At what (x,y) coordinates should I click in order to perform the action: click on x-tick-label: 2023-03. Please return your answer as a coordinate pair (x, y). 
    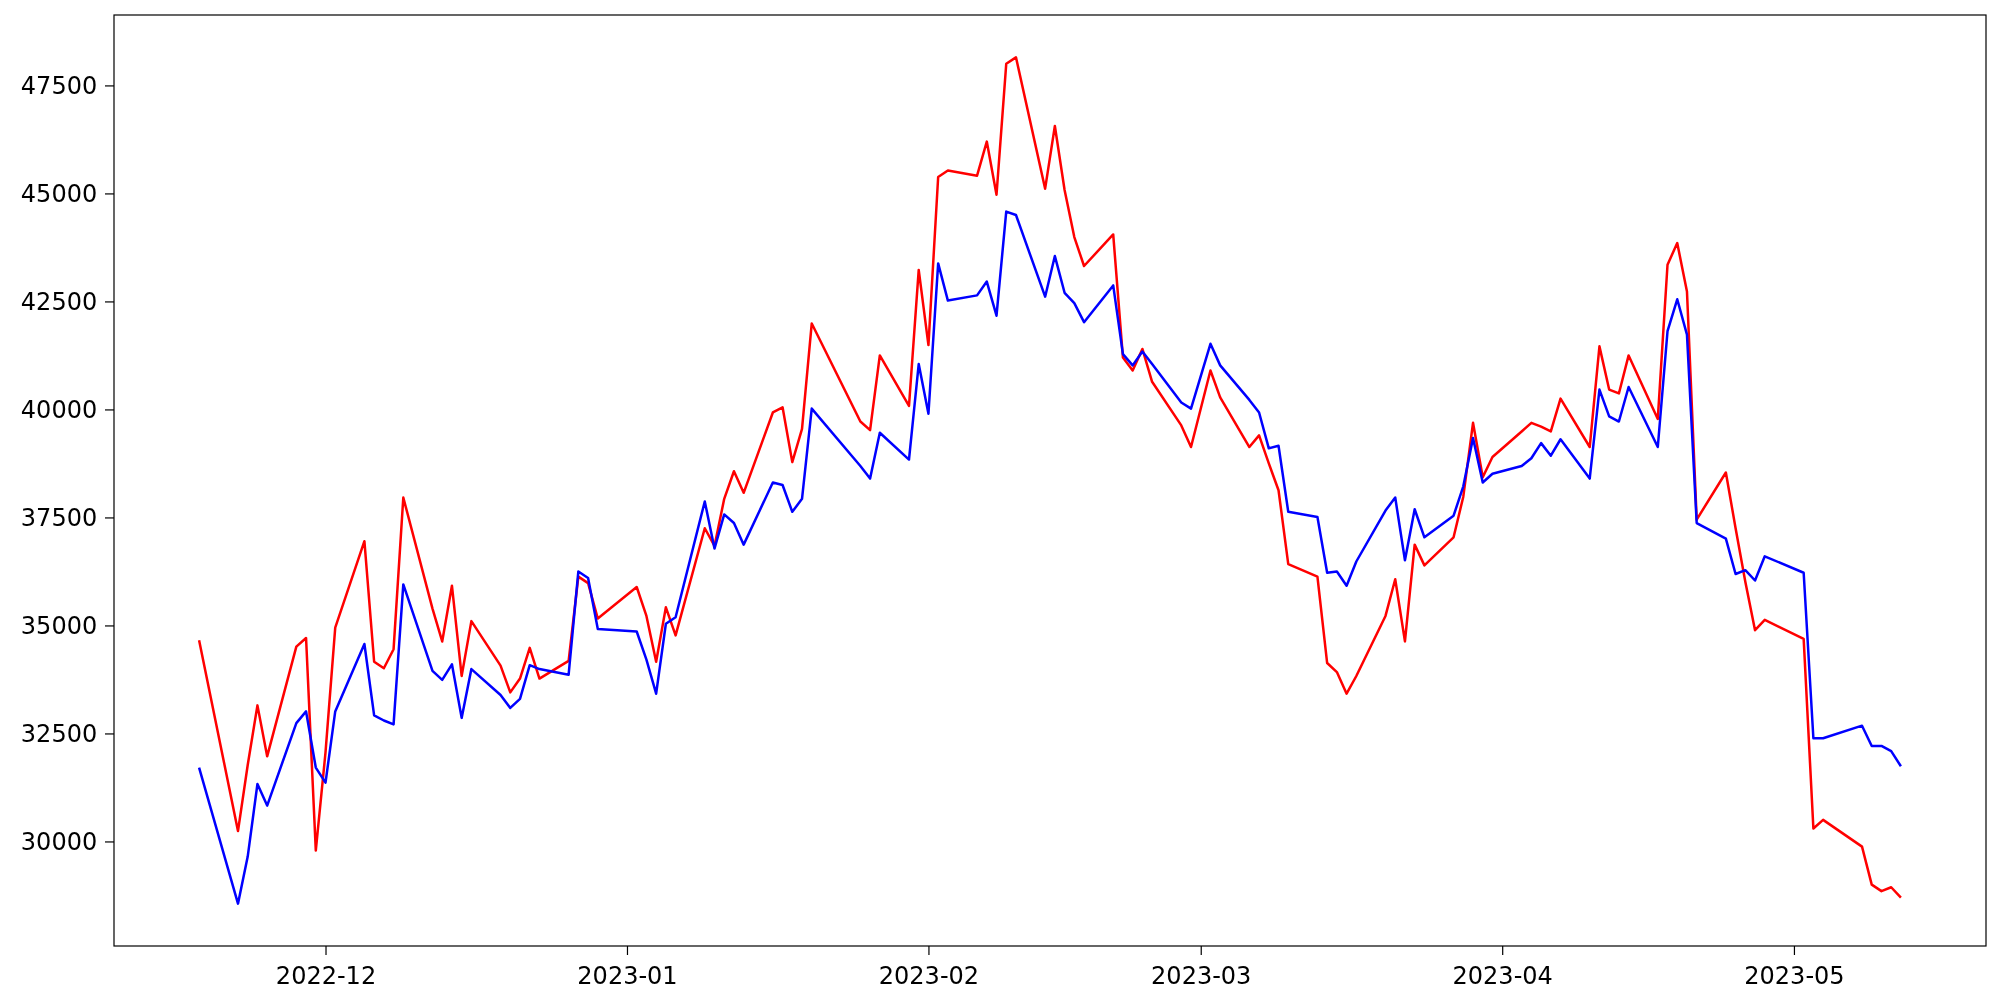
    Looking at the image, I should click on (1201, 976).